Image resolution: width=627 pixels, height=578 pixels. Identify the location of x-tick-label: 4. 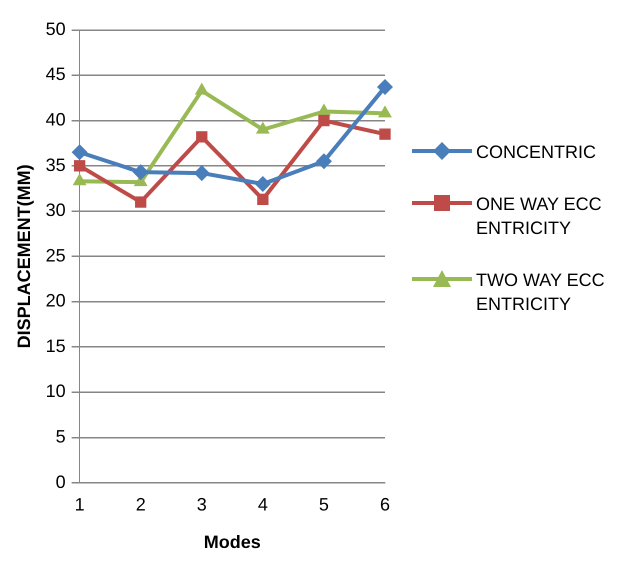
(263, 504).